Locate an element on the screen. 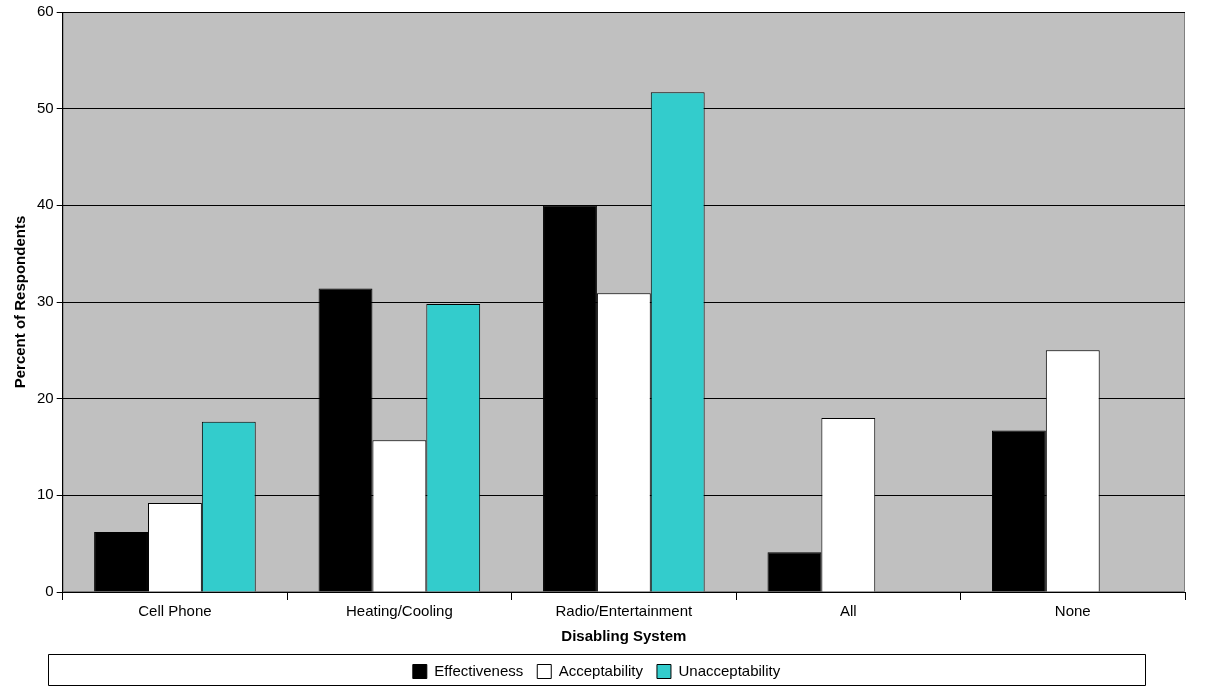  legend-label: Unacceptability is located at coordinates (729, 670).